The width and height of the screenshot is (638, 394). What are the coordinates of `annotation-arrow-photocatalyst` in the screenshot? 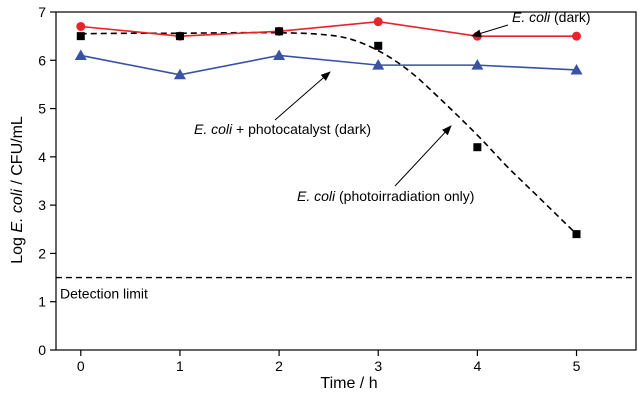 It's located at (302, 96).